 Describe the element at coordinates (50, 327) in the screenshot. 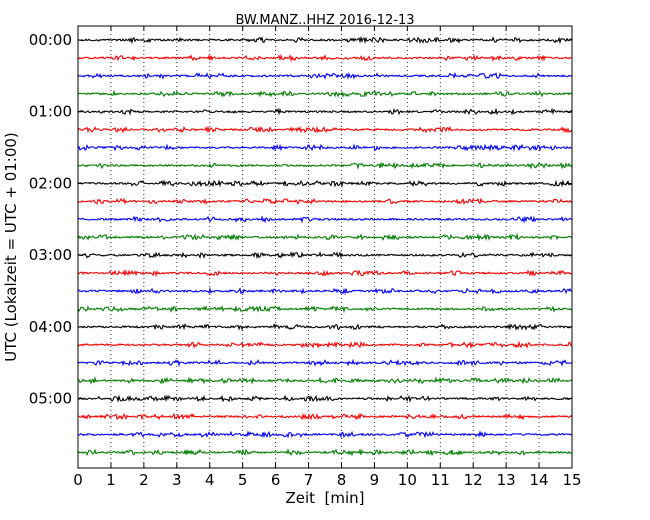

I see `y-tick-label: 04:00` at that location.